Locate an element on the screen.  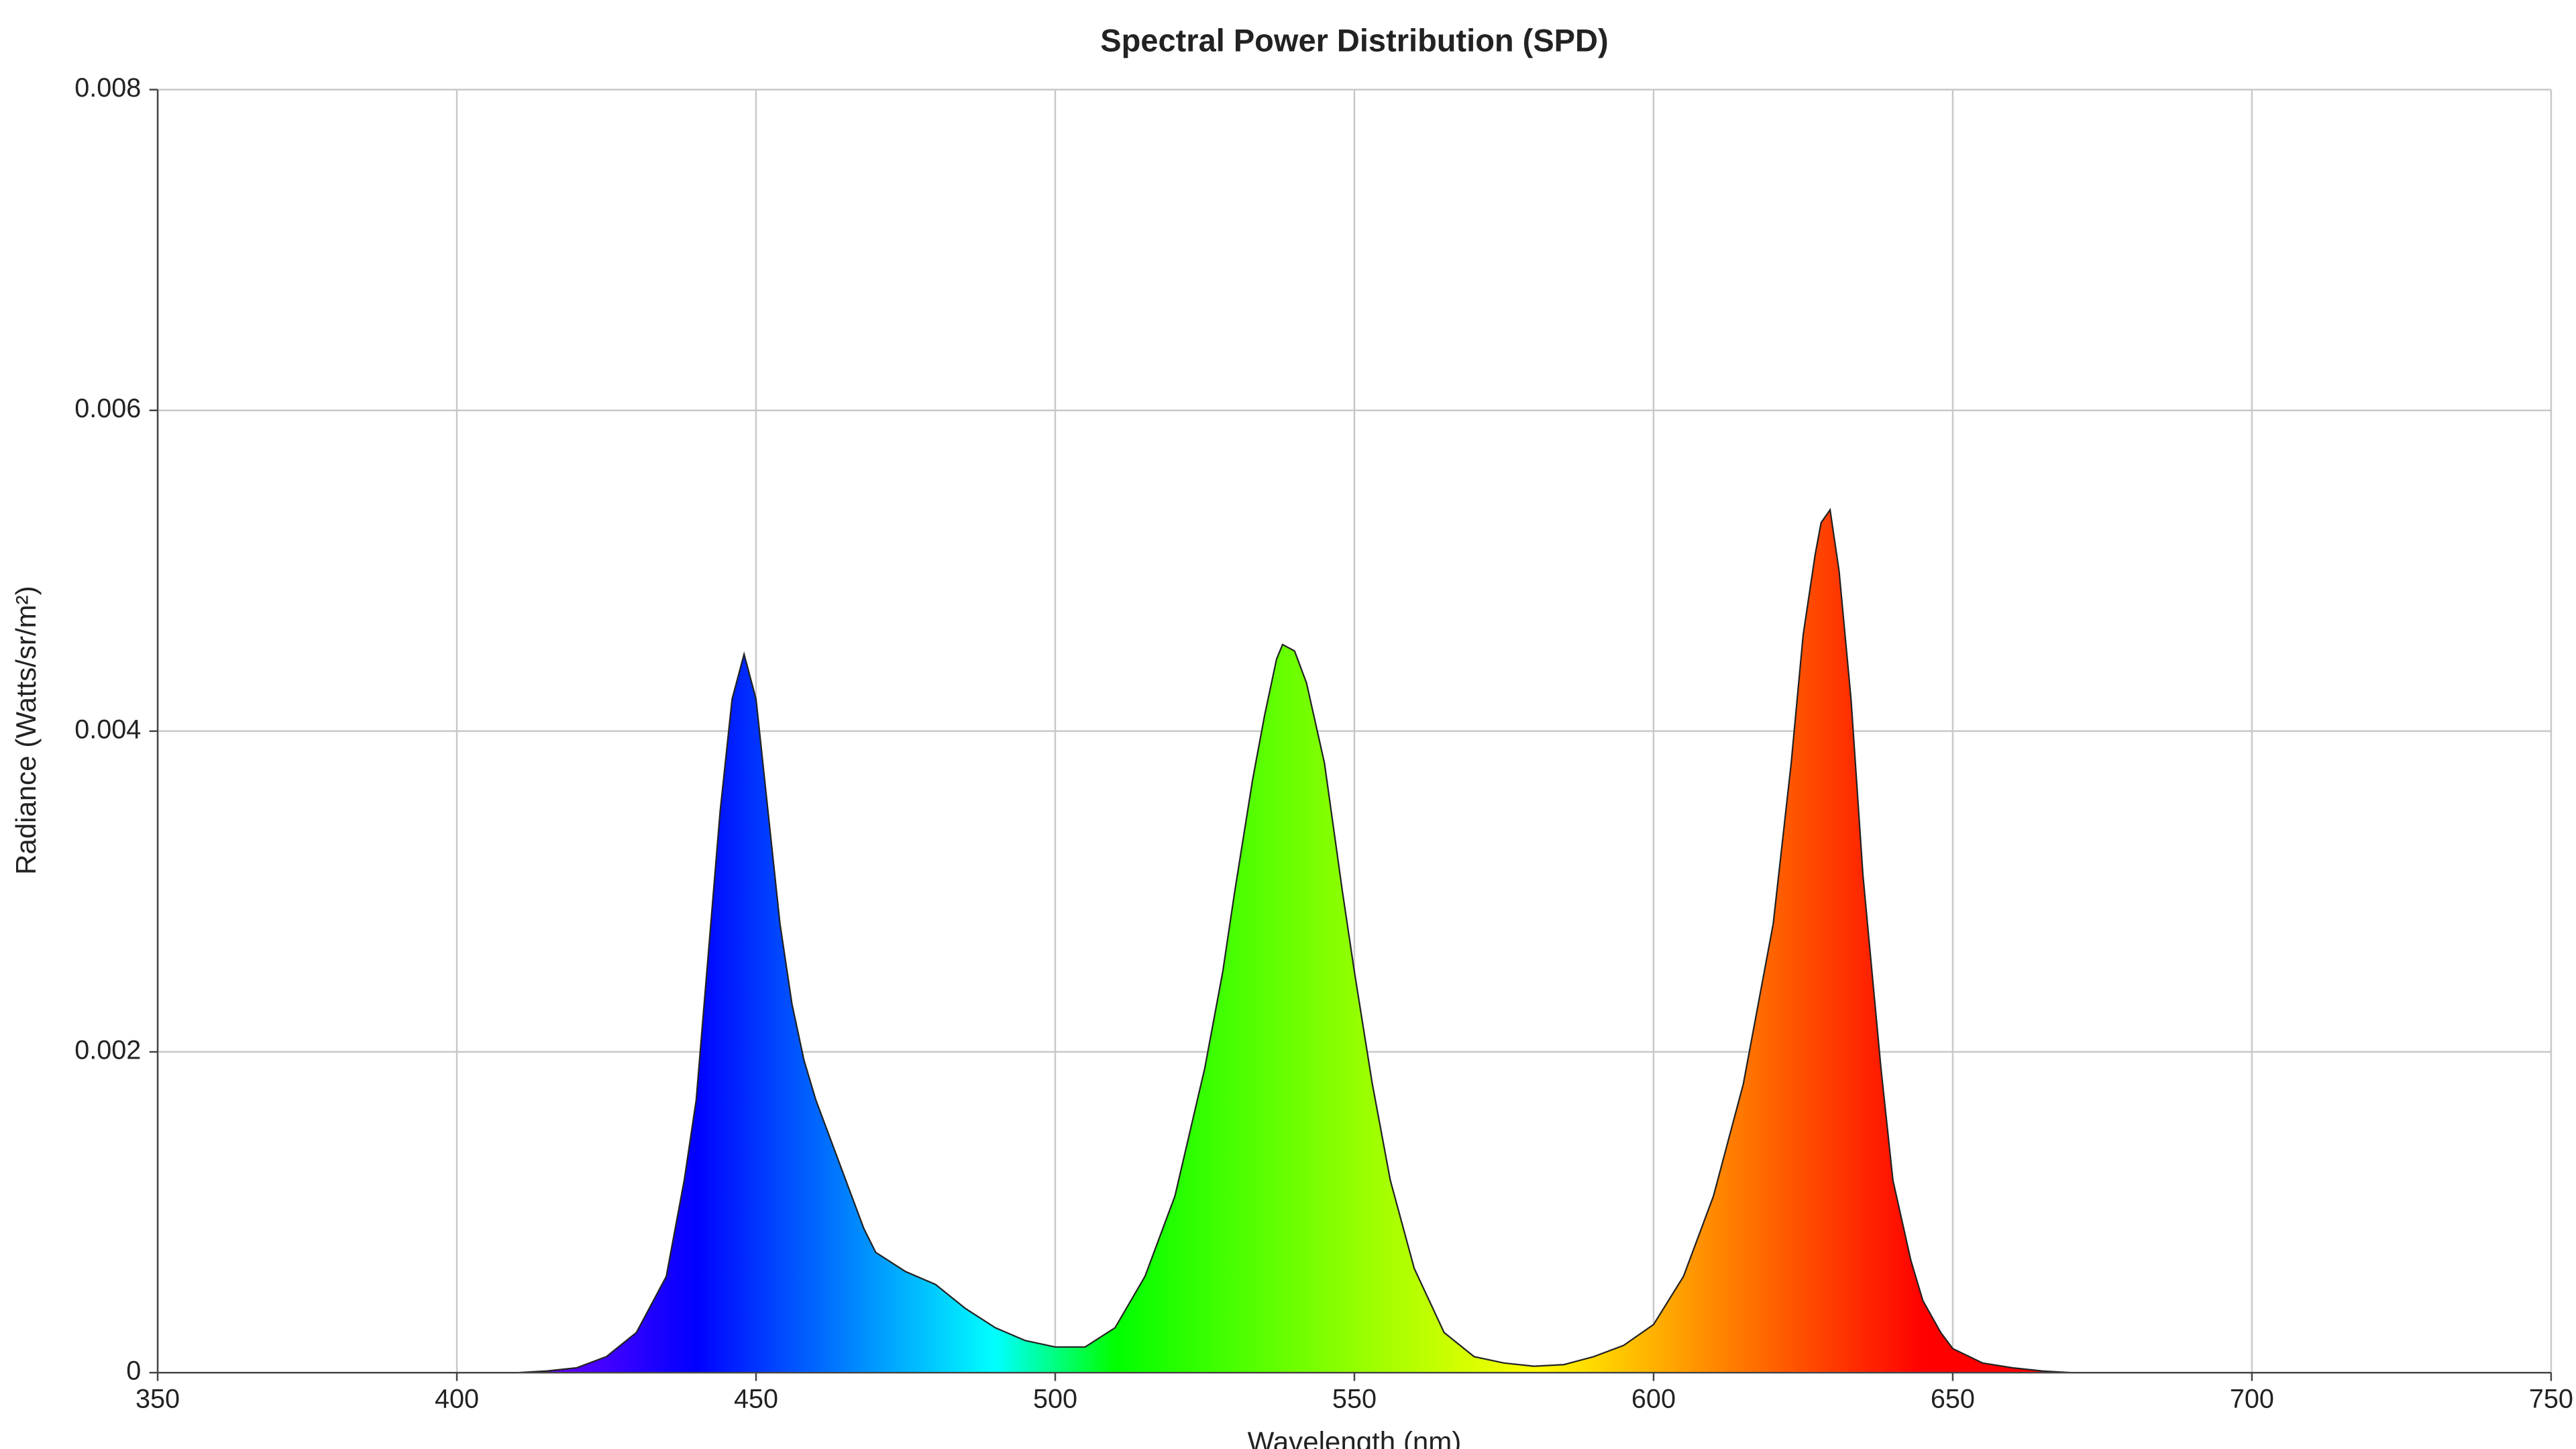
x-tick-label: 650 is located at coordinates (1953, 1399).